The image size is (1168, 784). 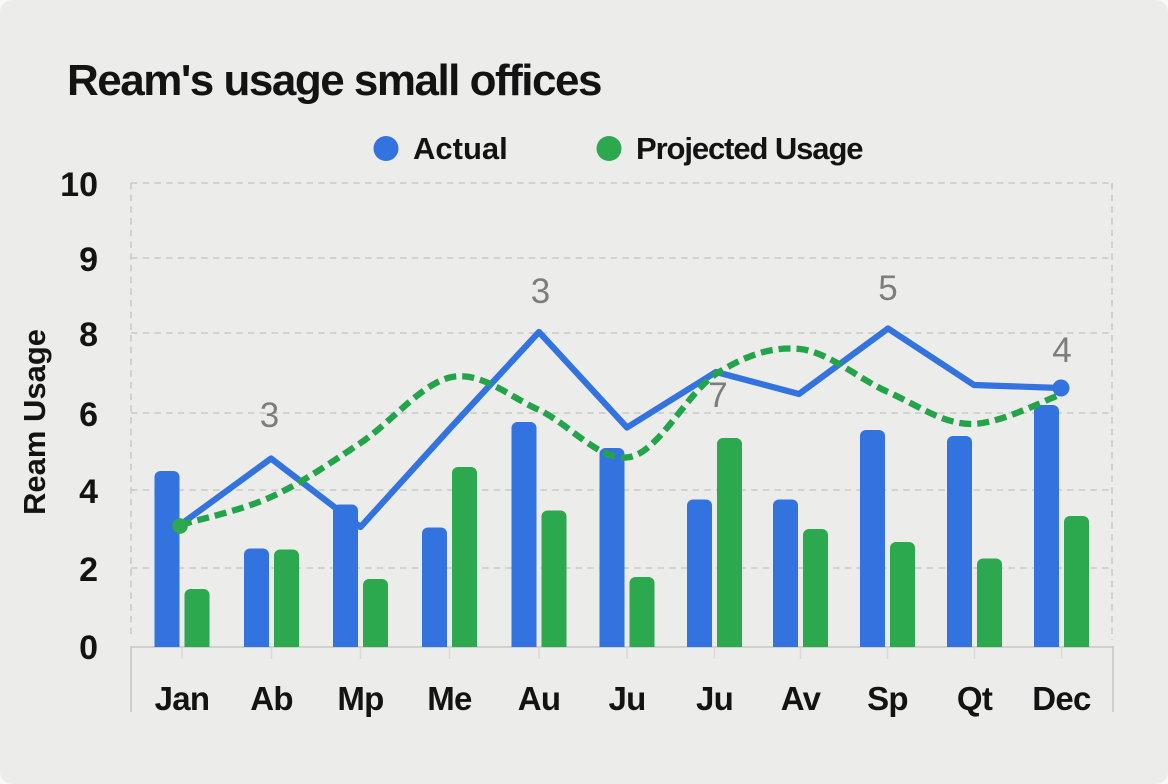 I want to click on svg-text: 5, so click(x=887, y=288).